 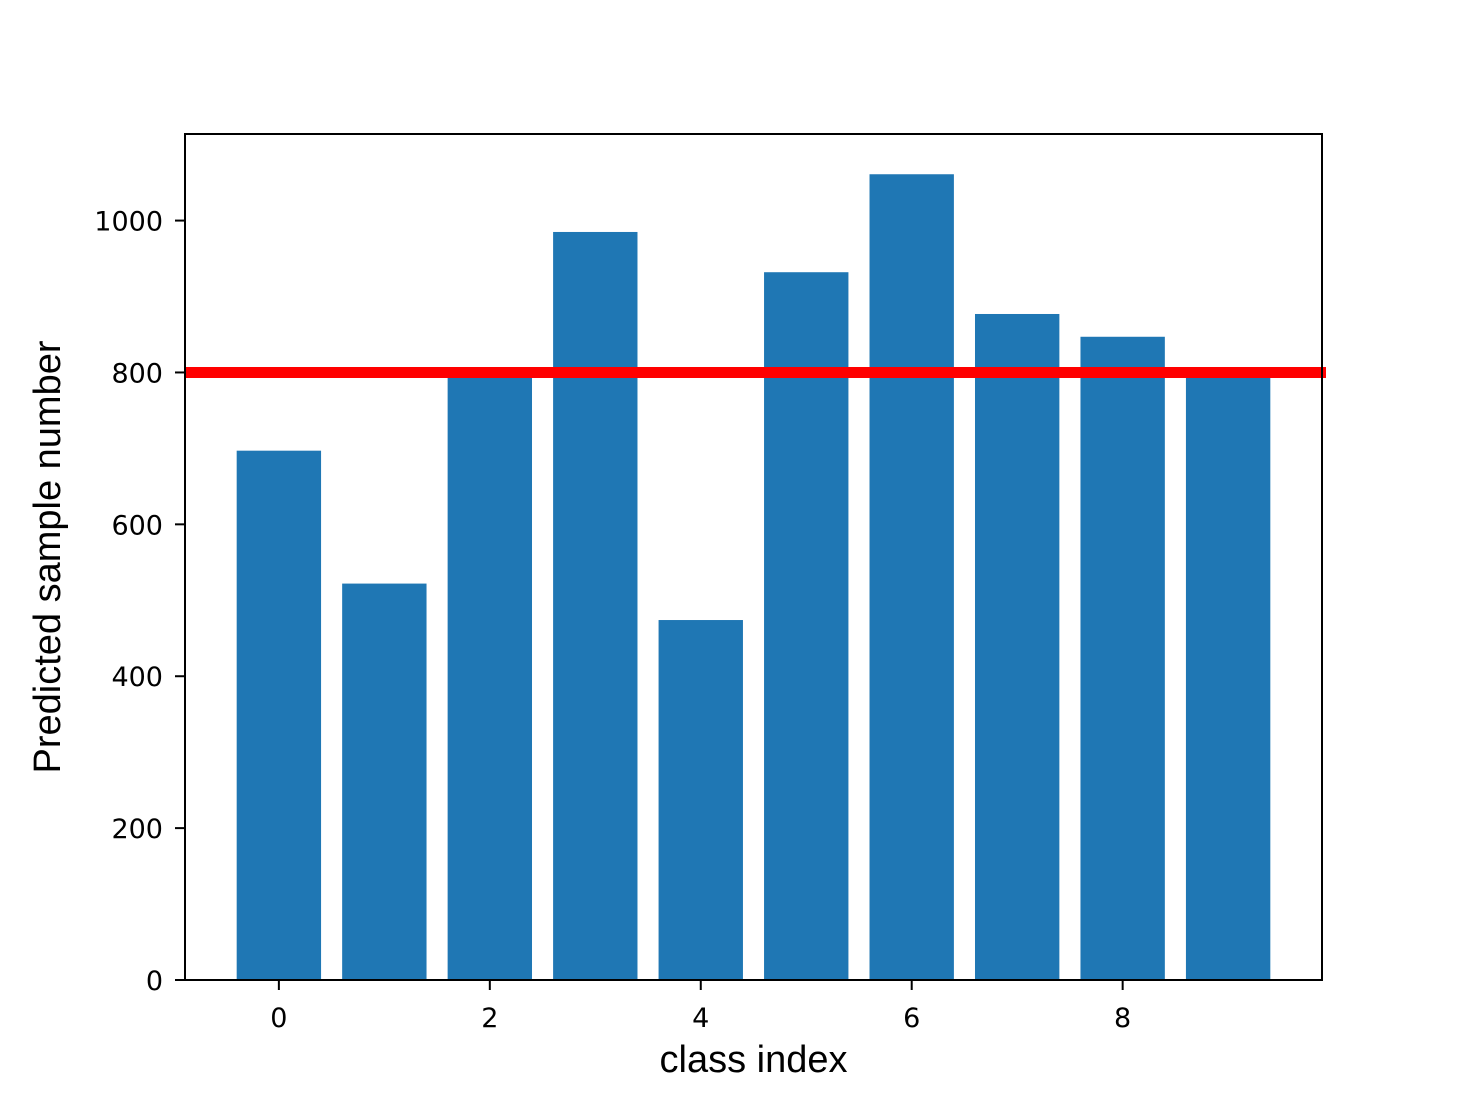 I want to click on y-ticks-group: 0 200 400 600 800 1000, so click(x=139, y=602).